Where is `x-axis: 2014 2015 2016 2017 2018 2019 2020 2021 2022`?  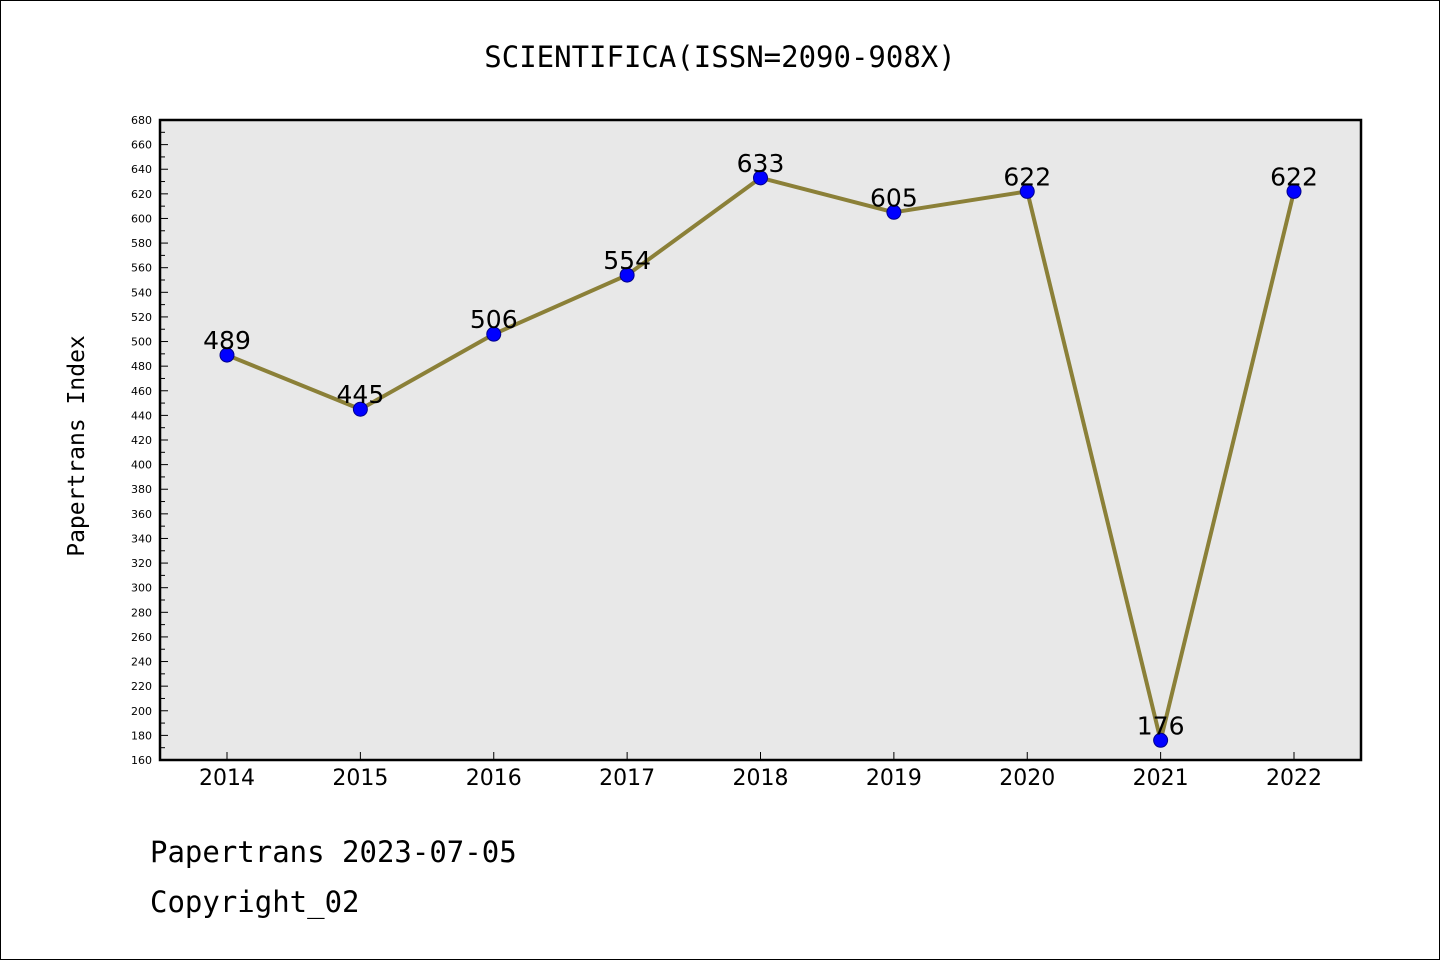
x-axis: 2014 2015 2016 2017 2018 2019 2020 2021 2022 is located at coordinates (760, 771).